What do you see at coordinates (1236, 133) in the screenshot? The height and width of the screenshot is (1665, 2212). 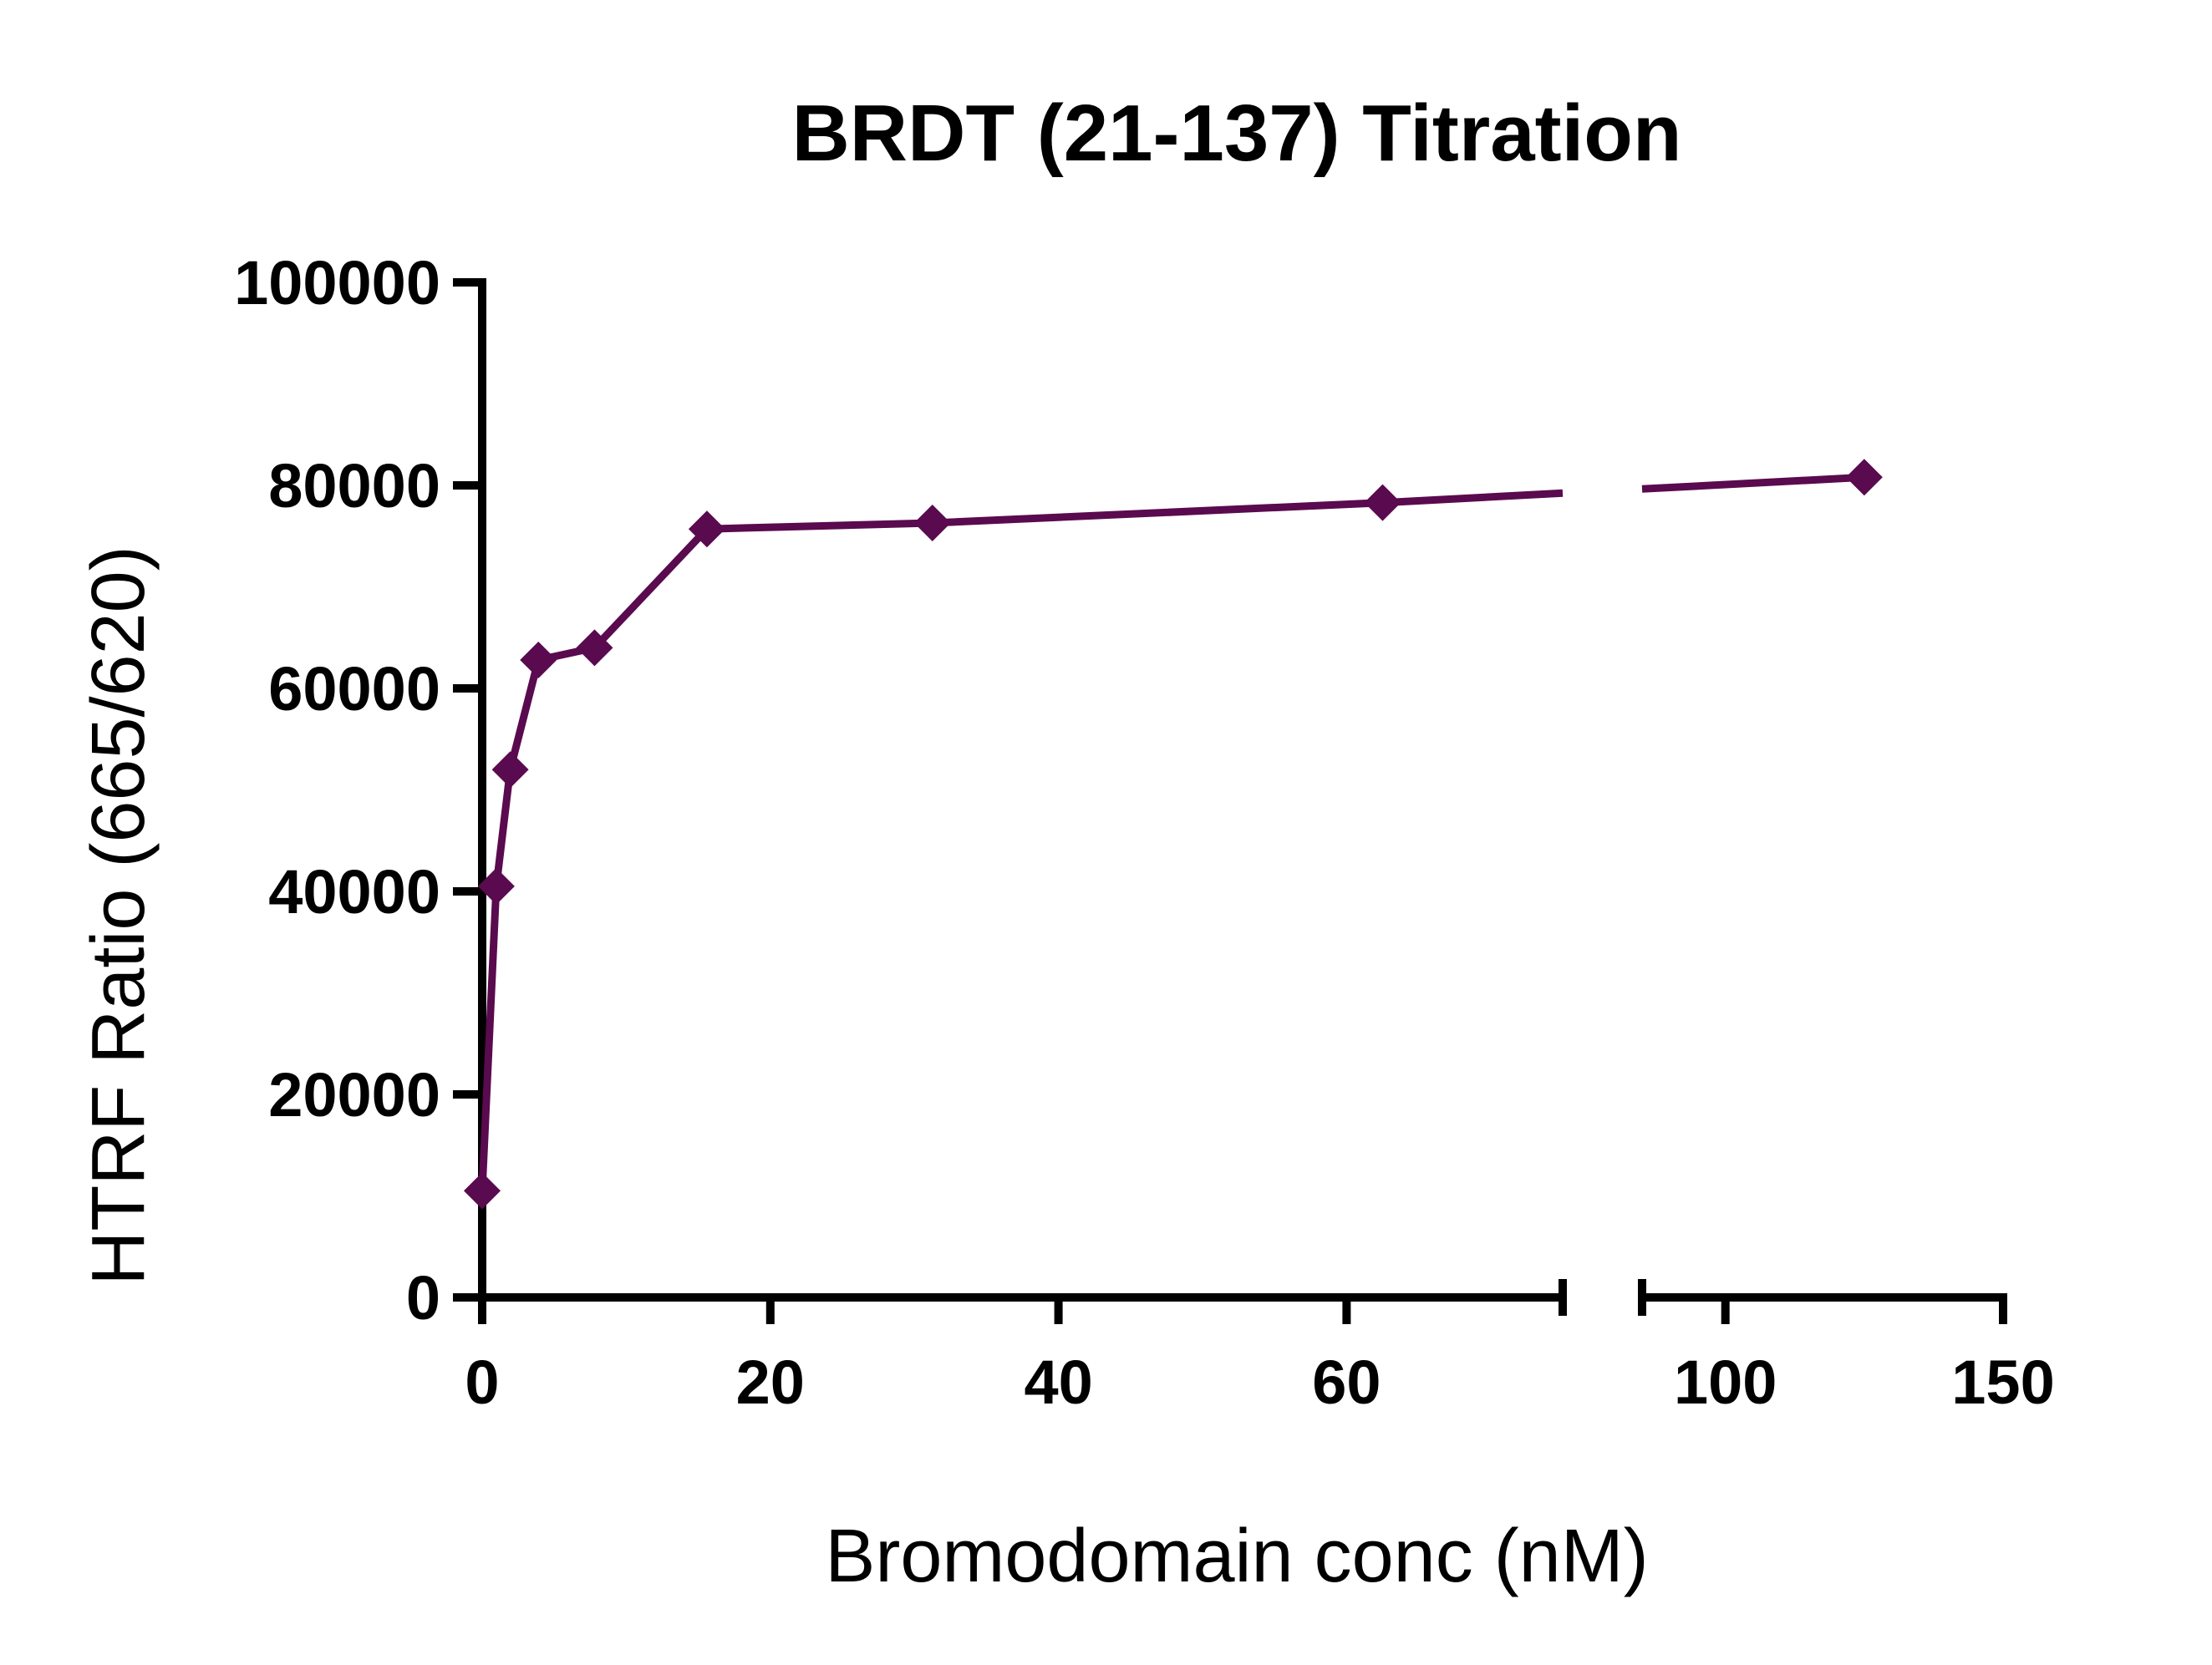 I see `chart-title: BRDT (21-137) Titration` at bounding box center [1236, 133].